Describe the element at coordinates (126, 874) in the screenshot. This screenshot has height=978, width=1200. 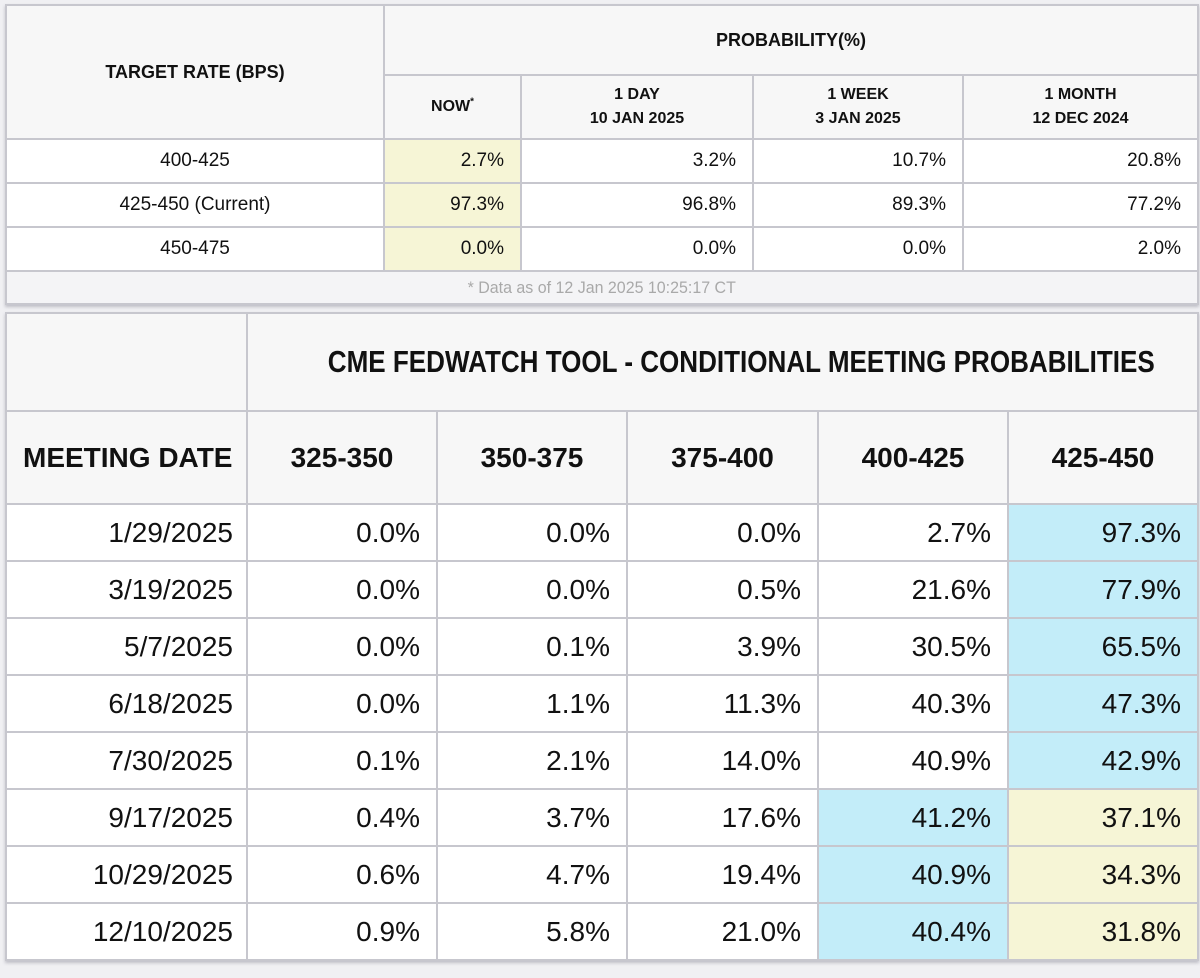
I see `meeting-date-cell: 10/29/2025` at that location.